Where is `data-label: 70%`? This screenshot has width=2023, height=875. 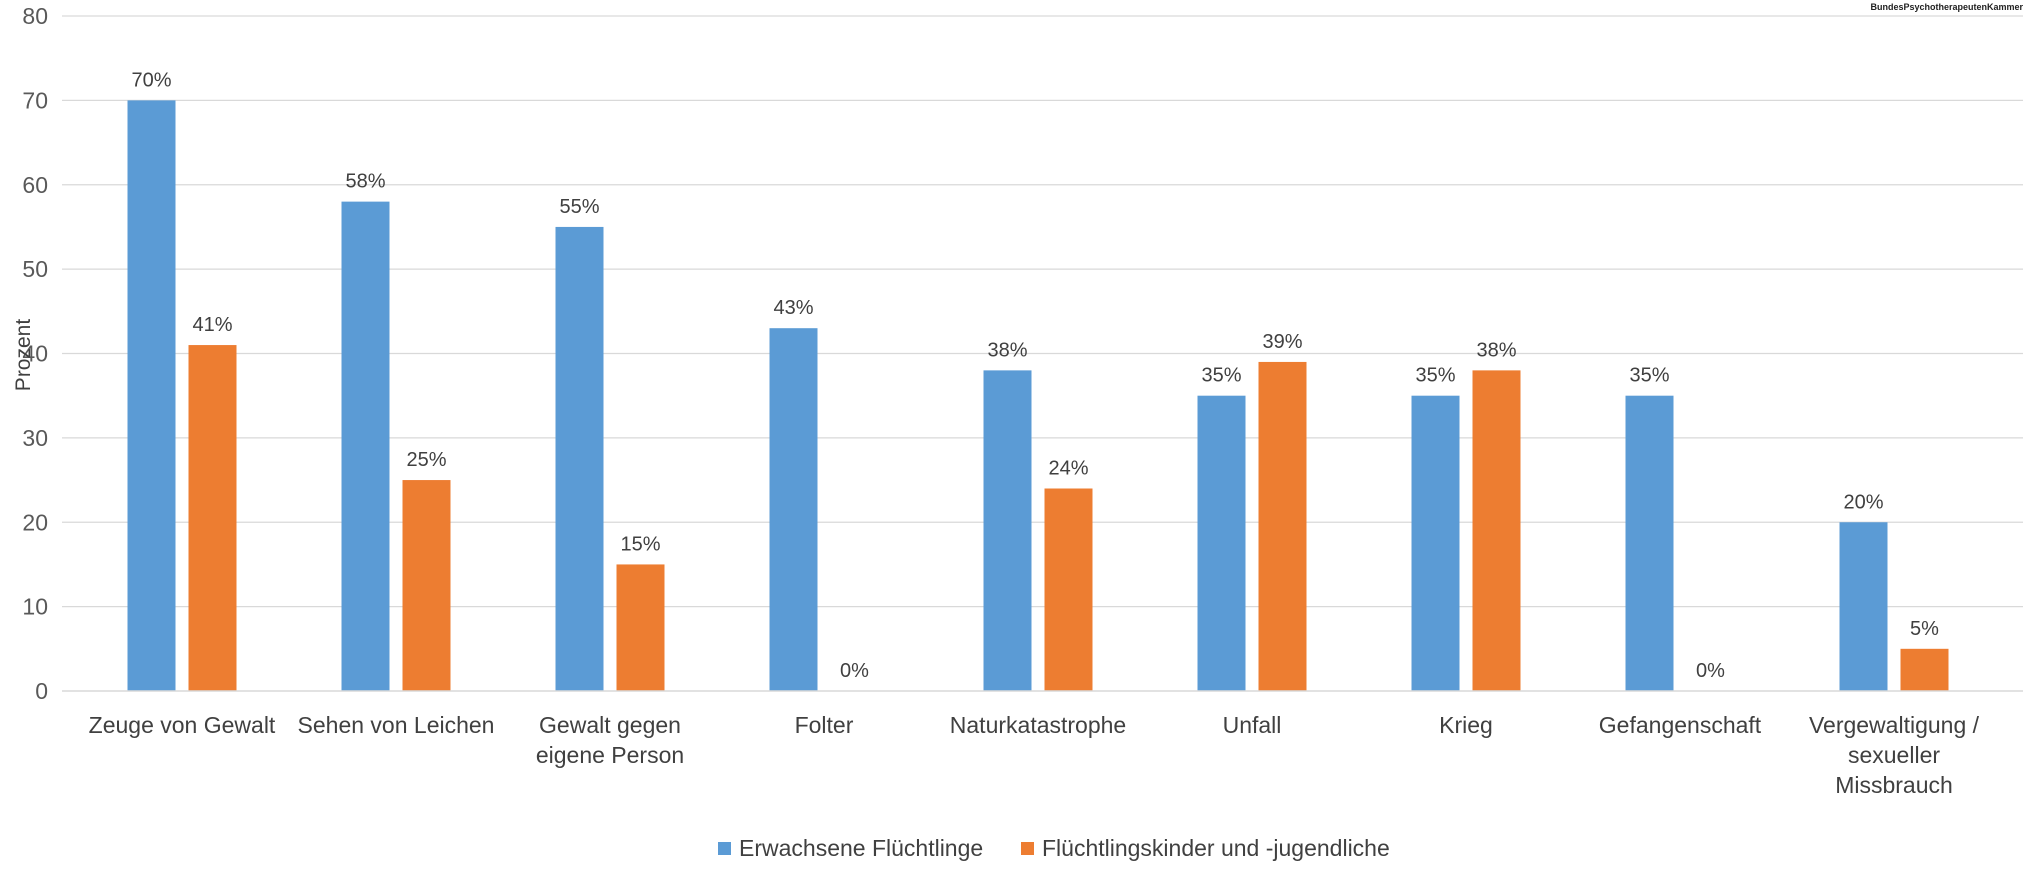 data-label: 70% is located at coordinates (151, 80).